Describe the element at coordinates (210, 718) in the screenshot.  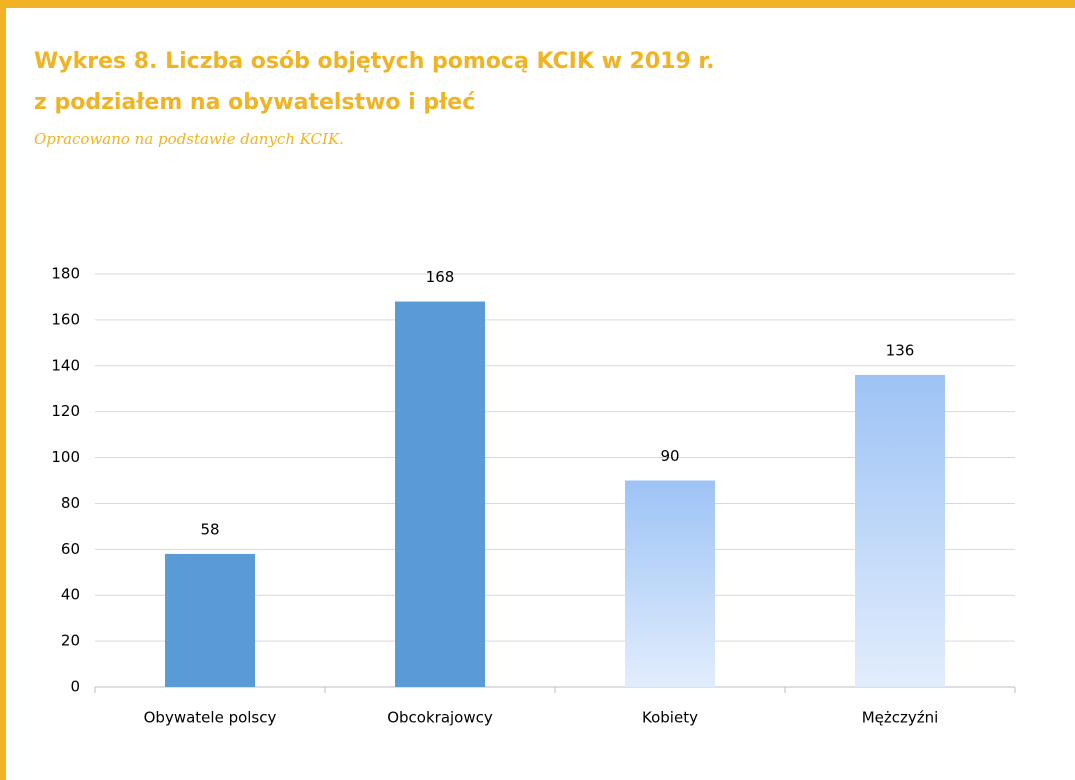
I see `x-tick-label: Obywatele polscy` at that location.